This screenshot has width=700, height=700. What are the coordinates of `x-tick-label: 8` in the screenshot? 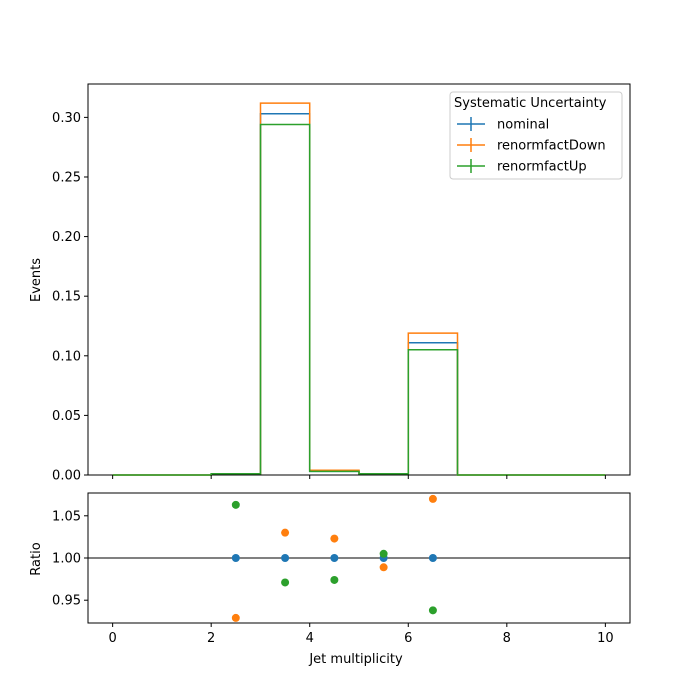 It's located at (507, 638).